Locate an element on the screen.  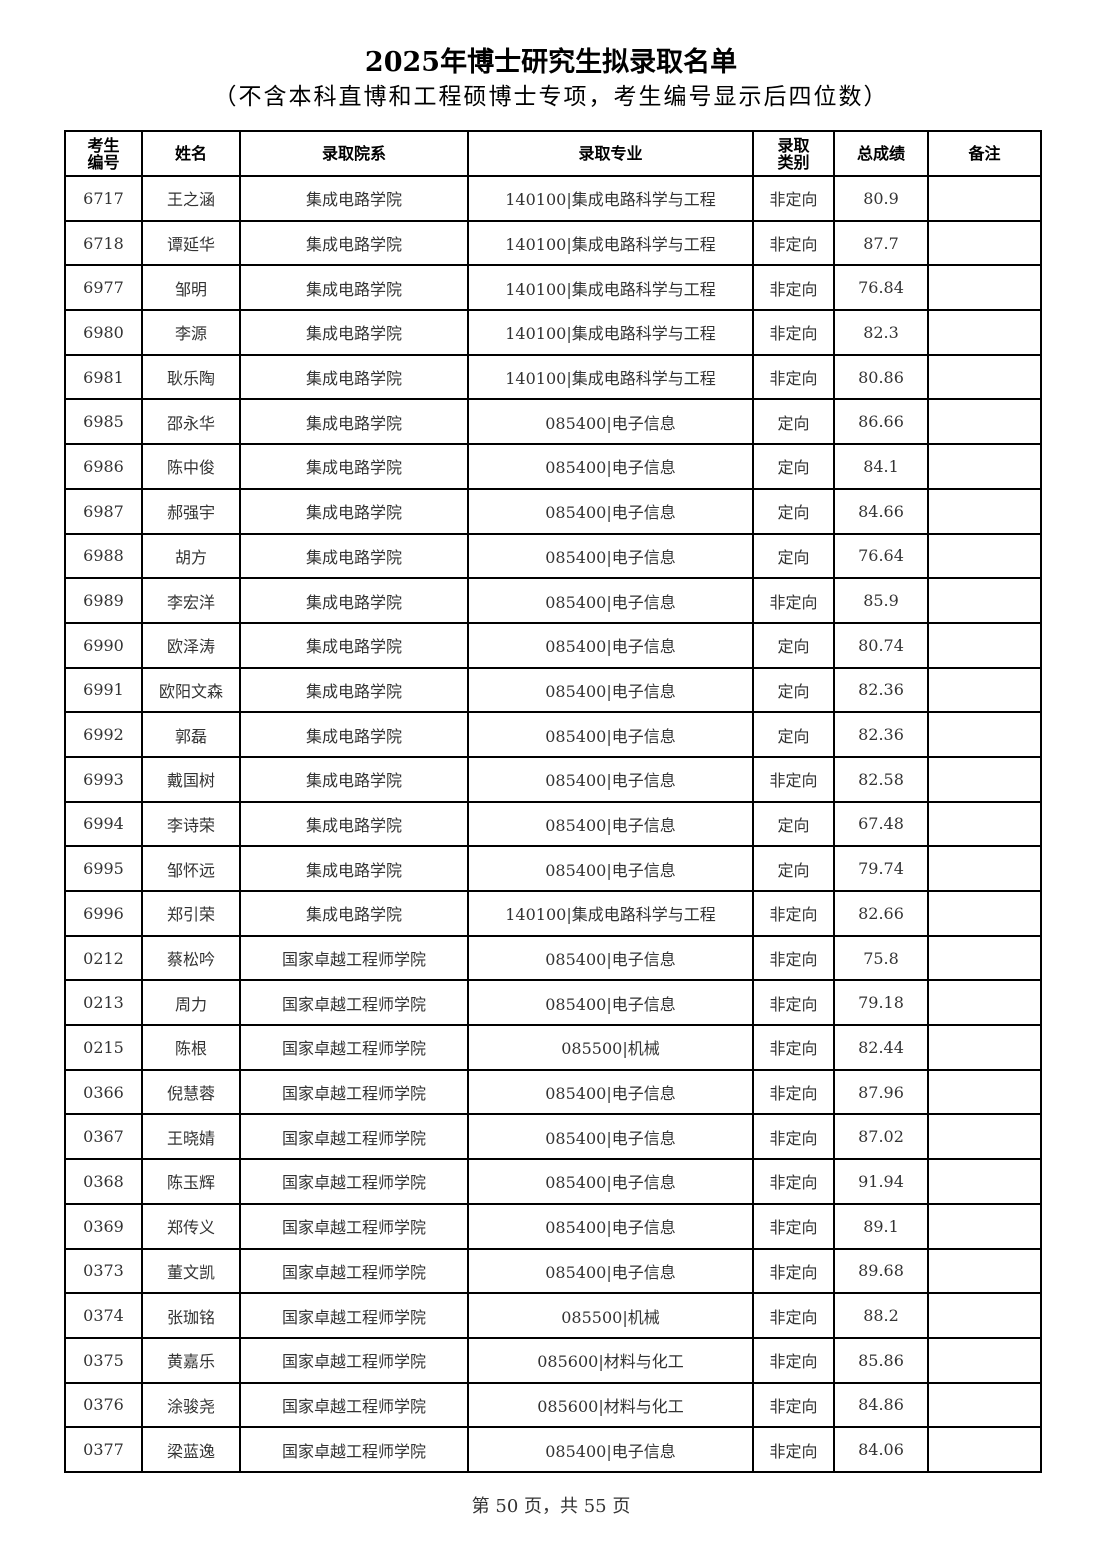
table-row: 0374 张珈铭 国家卓越工程师学院 085500|机械 非定向 88.2 is located at coordinates (553, 1315).